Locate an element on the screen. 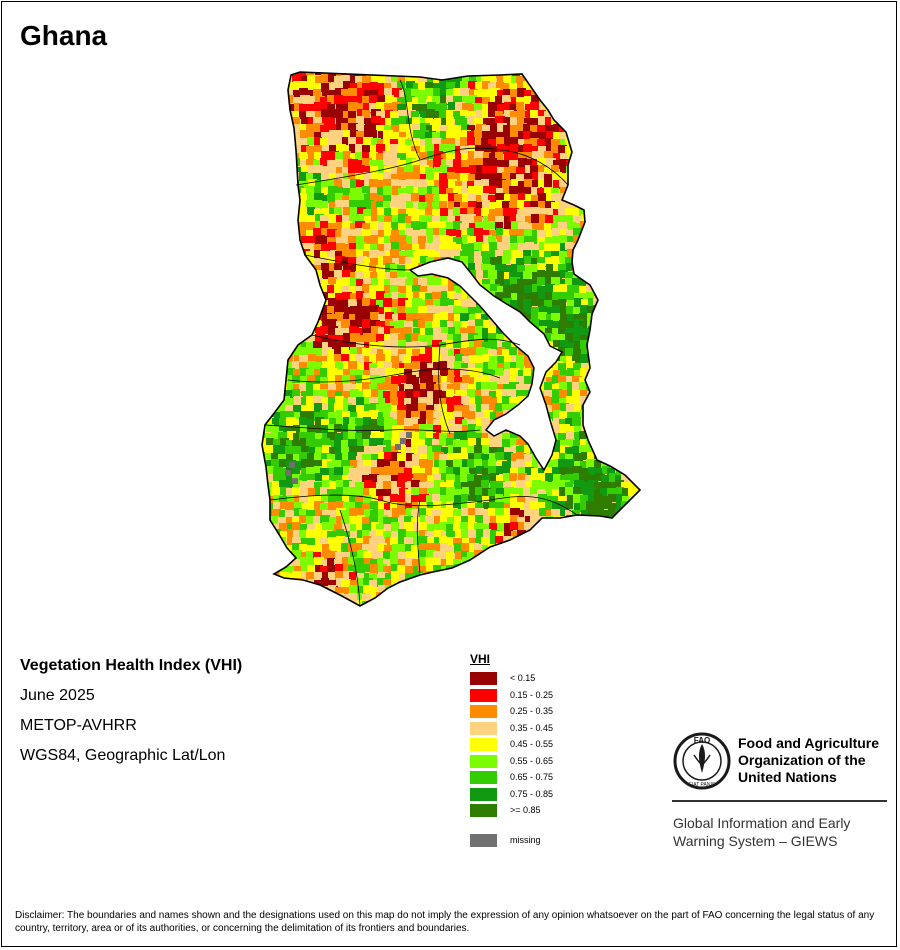 The image size is (900, 950). legend-label: 0.65 - 0.75 is located at coordinates (532, 777).